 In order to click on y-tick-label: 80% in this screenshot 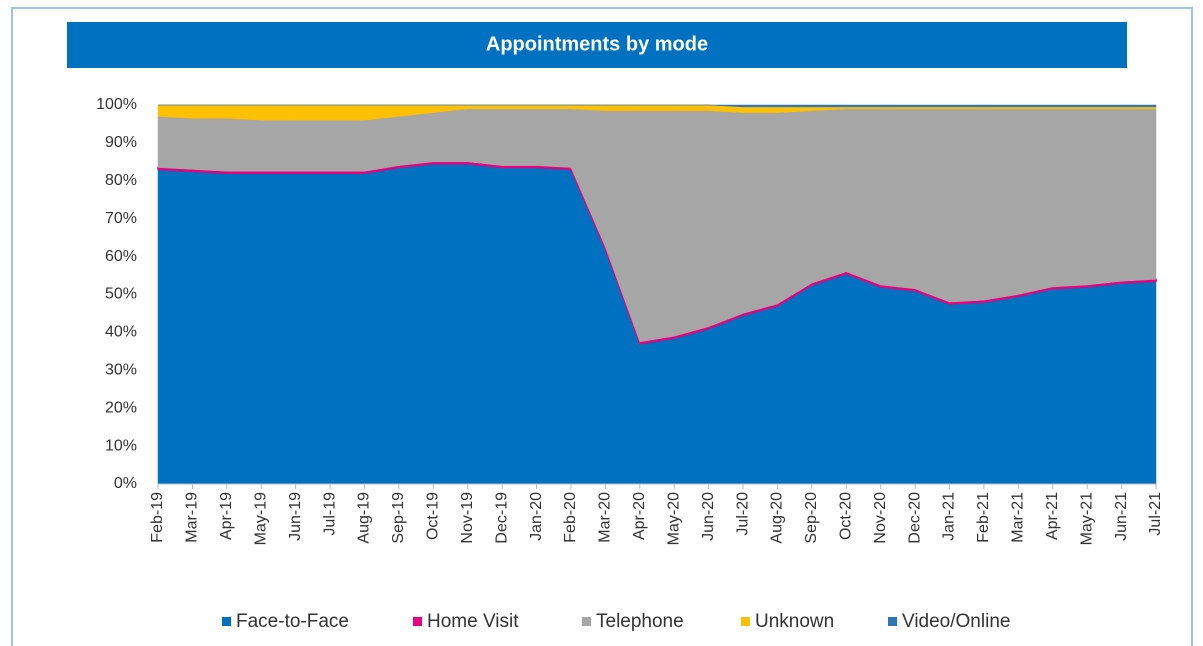, I will do `click(121, 180)`.